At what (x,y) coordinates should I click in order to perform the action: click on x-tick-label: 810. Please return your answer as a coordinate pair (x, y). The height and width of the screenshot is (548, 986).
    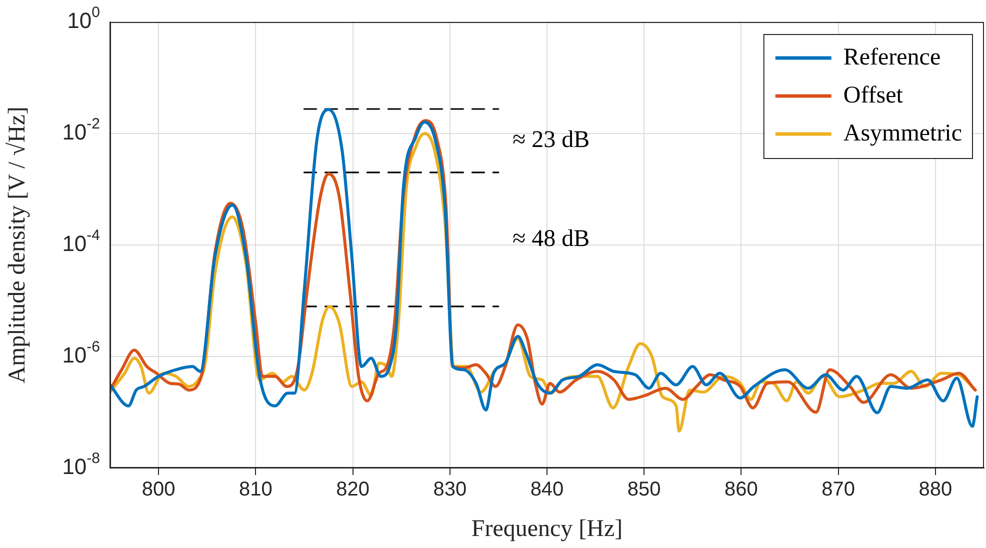
    Looking at the image, I should click on (255, 489).